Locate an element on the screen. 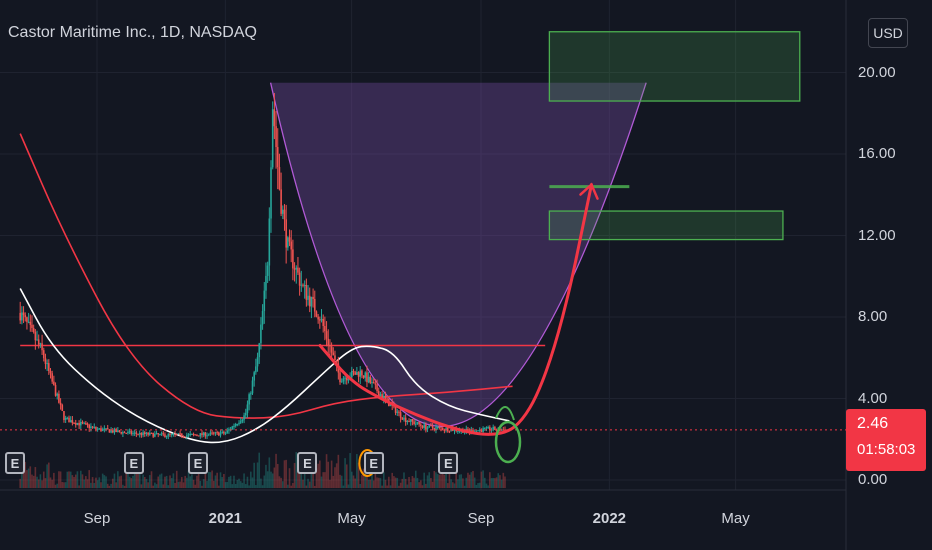 The width and height of the screenshot is (932, 550). currency-button: USD is located at coordinates (888, 33).